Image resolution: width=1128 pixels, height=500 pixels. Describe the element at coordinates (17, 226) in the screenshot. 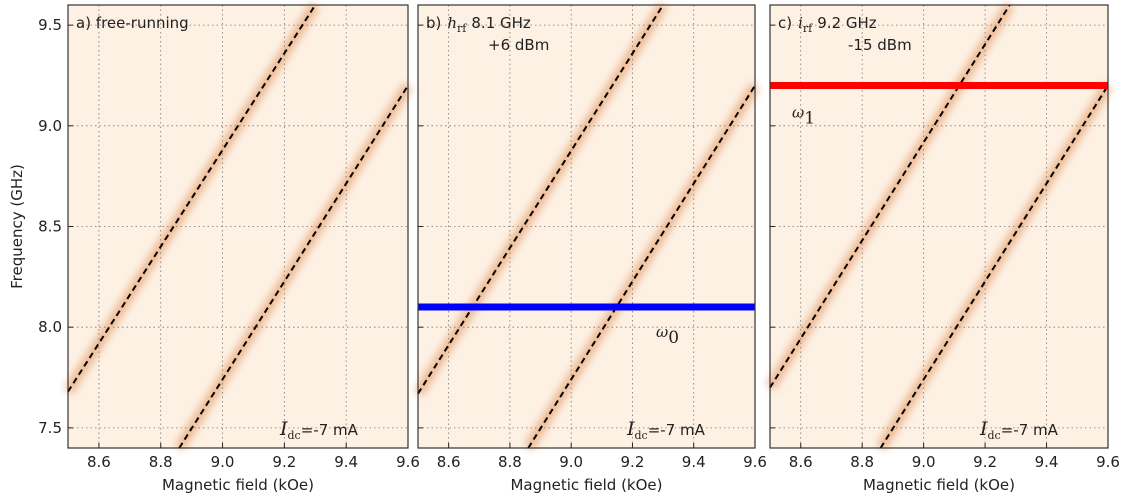

I see `y-axis-label: Frequency (GHz)` at that location.